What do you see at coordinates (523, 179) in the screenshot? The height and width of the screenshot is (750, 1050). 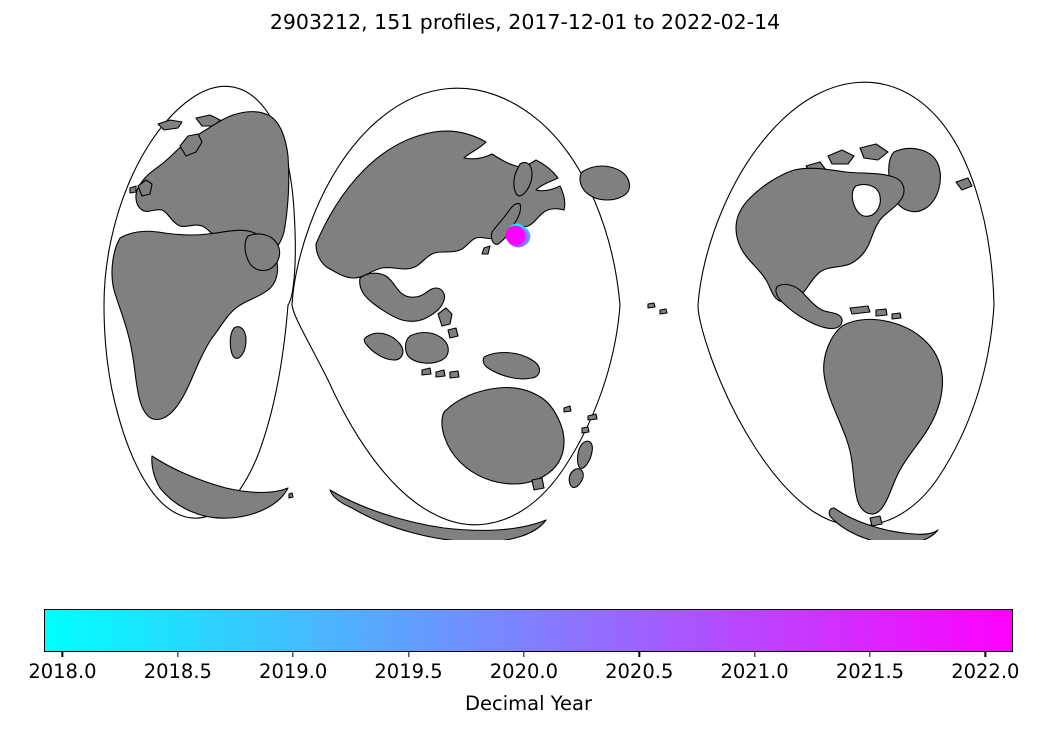 I see `landmass-kamchatka` at bounding box center [523, 179].